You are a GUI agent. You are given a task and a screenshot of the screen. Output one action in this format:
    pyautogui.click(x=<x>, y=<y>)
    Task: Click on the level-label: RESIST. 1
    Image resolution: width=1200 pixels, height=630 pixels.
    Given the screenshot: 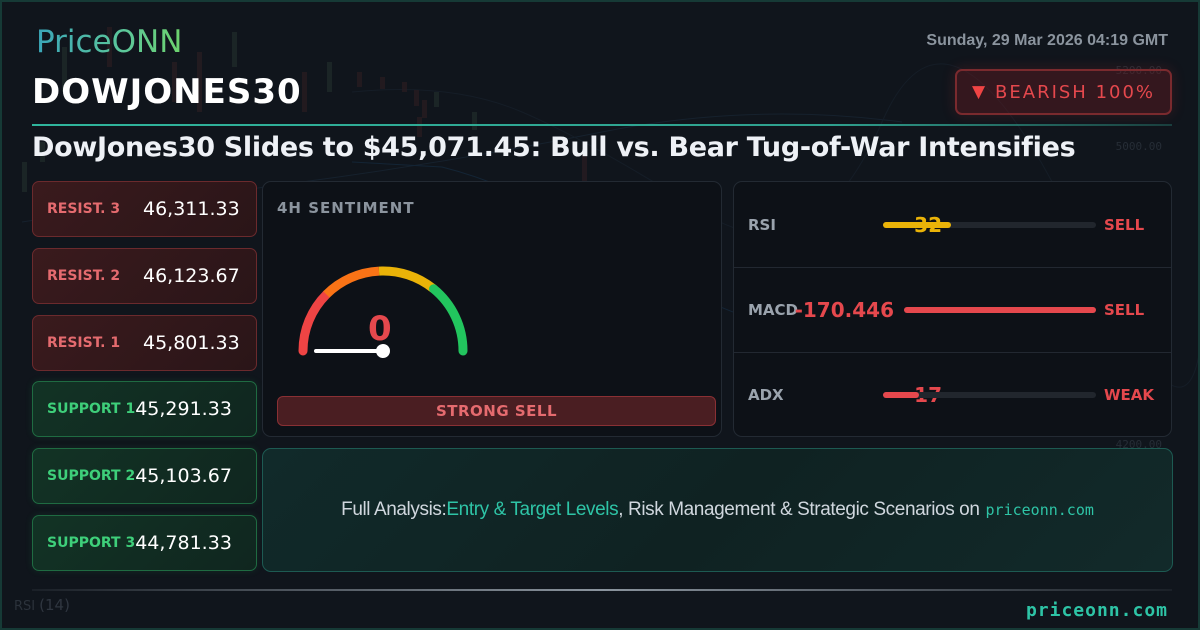 What is the action you would take?
    pyautogui.click(x=84, y=343)
    